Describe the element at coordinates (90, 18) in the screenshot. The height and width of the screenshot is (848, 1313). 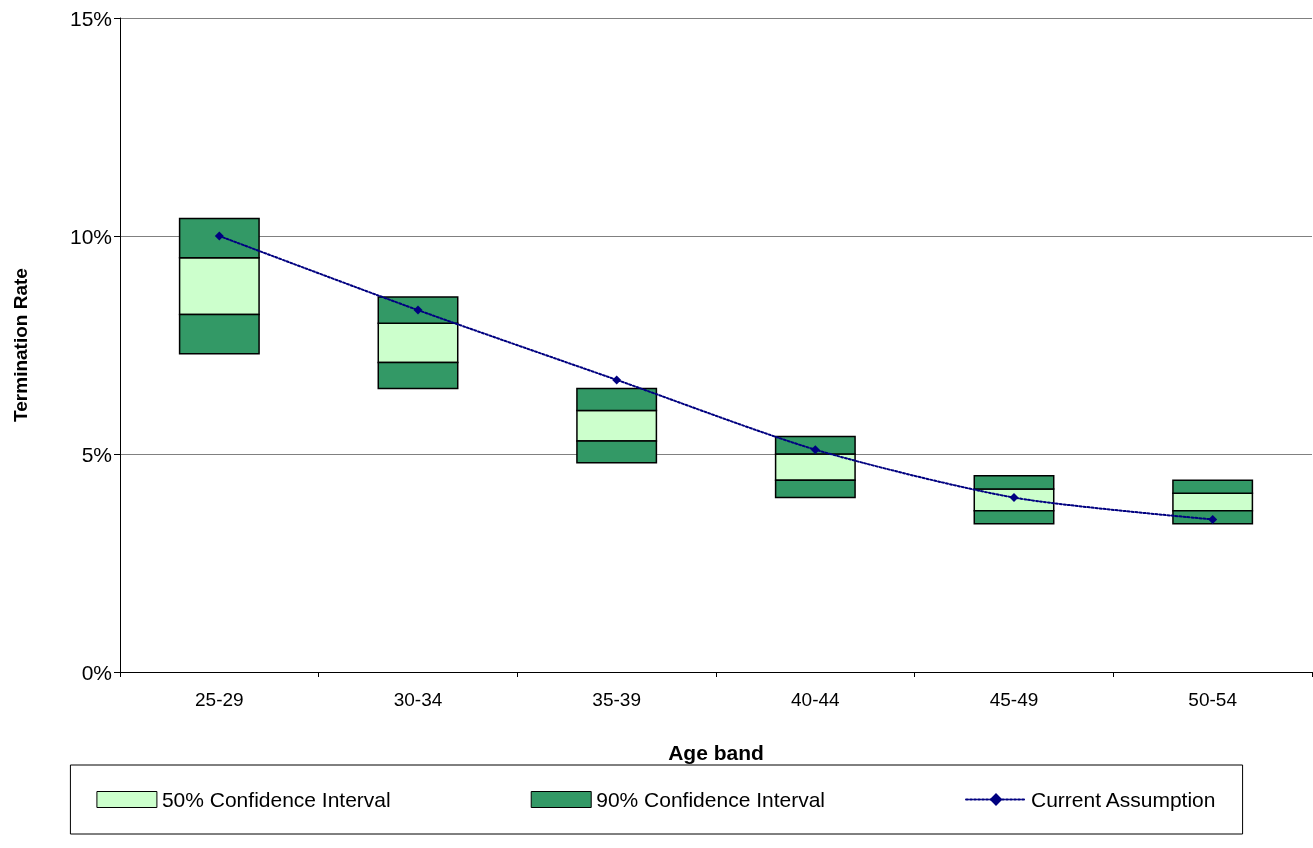
I see `y-tick-label: 15%` at that location.